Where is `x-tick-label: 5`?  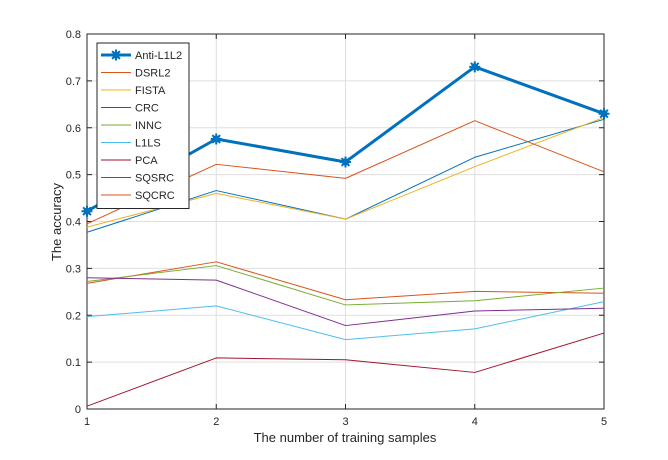 x-tick-label: 5 is located at coordinates (604, 422).